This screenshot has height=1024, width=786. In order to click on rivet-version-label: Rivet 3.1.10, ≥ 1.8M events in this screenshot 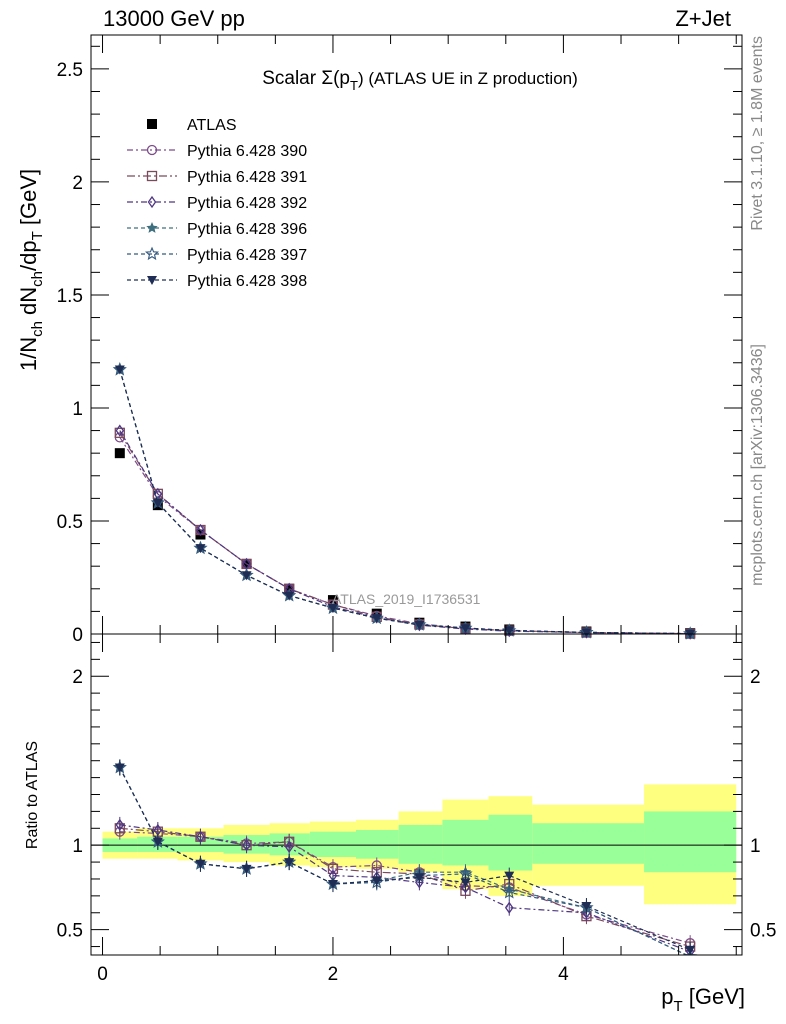, I will do `click(757, 133)`.